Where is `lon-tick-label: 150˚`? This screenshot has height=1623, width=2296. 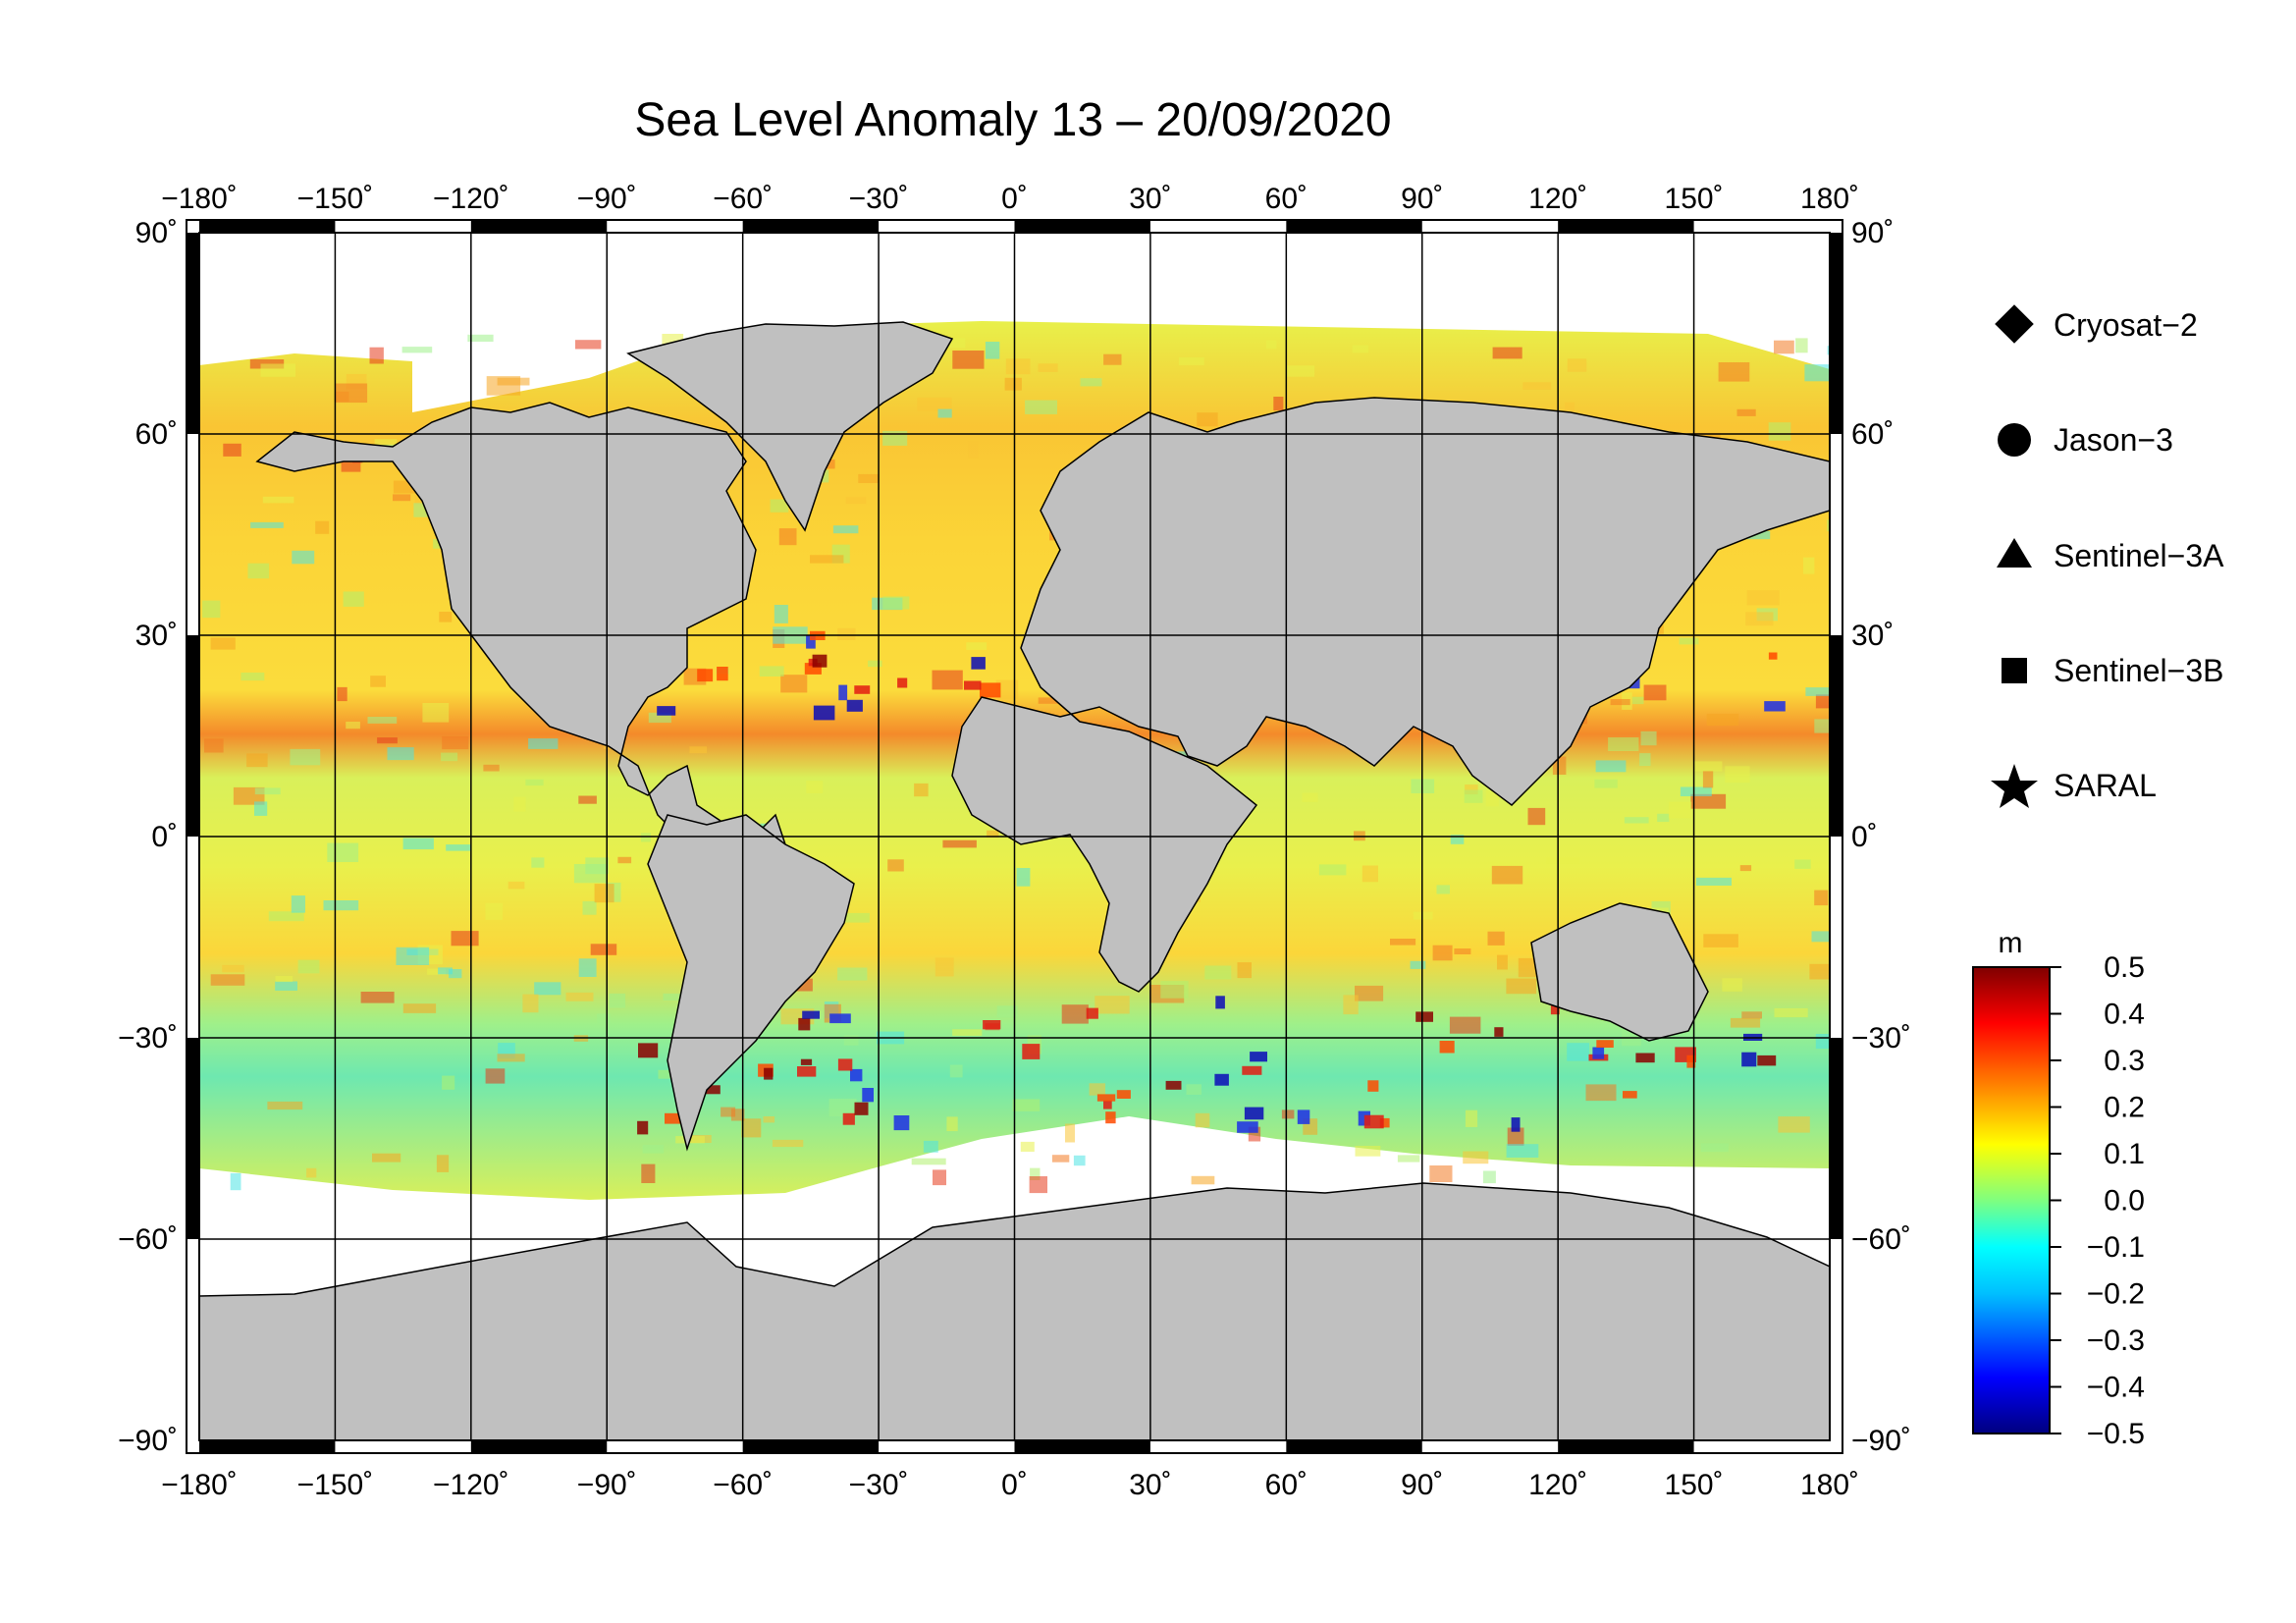
lon-tick-label: 150˚ is located at coordinates (1694, 199).